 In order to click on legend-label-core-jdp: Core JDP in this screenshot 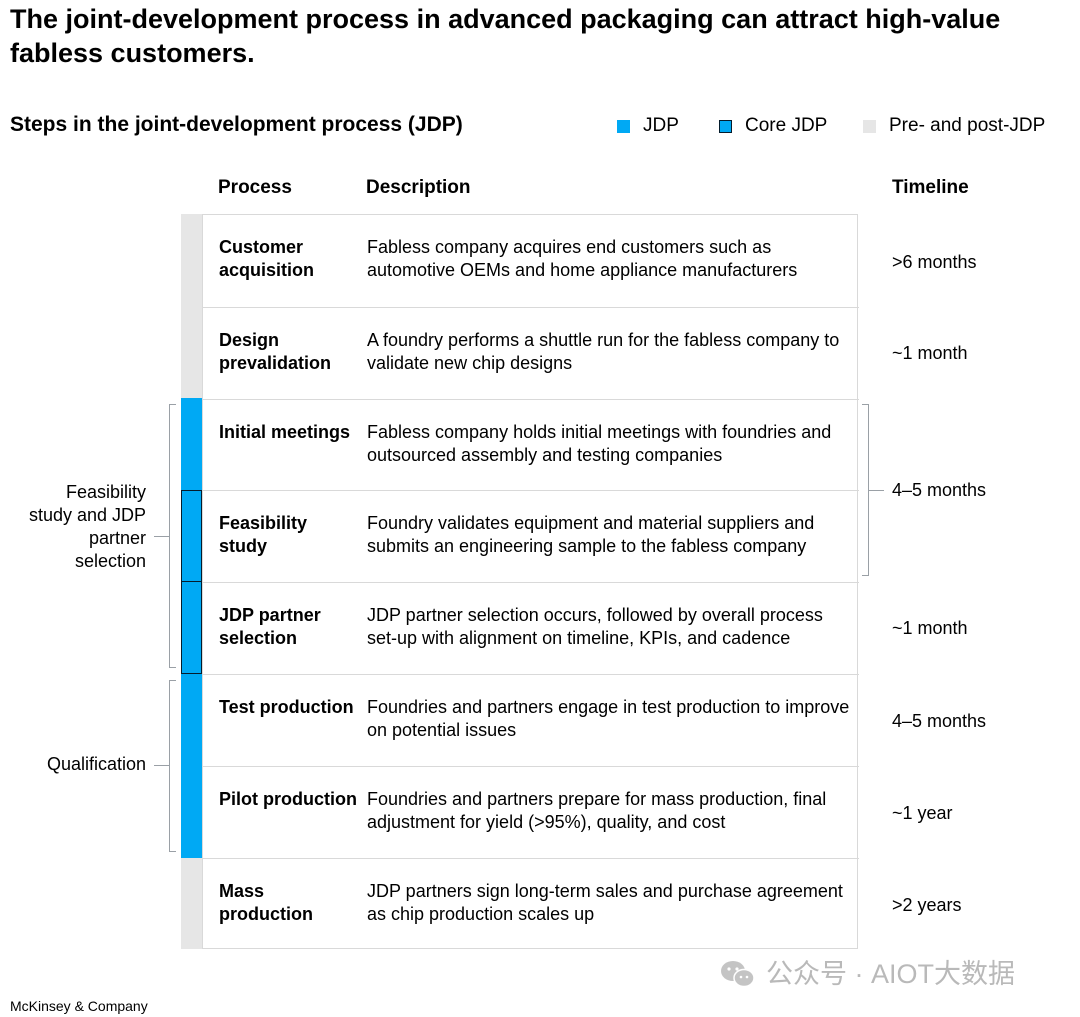, I will do `click(786, 125)`.